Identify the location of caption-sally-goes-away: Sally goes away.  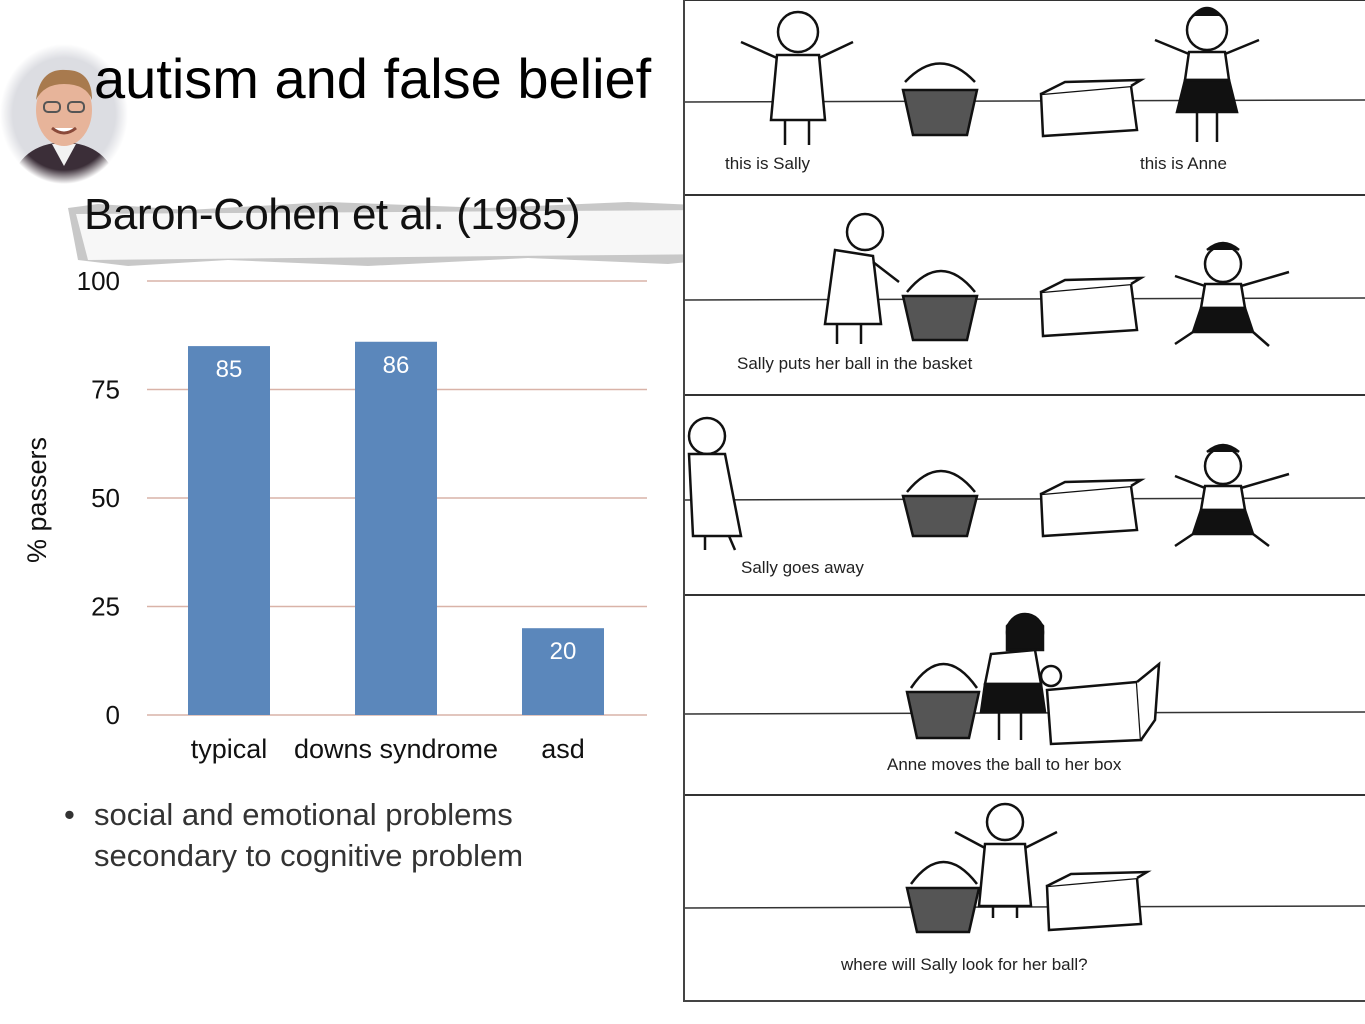
(802, 567).